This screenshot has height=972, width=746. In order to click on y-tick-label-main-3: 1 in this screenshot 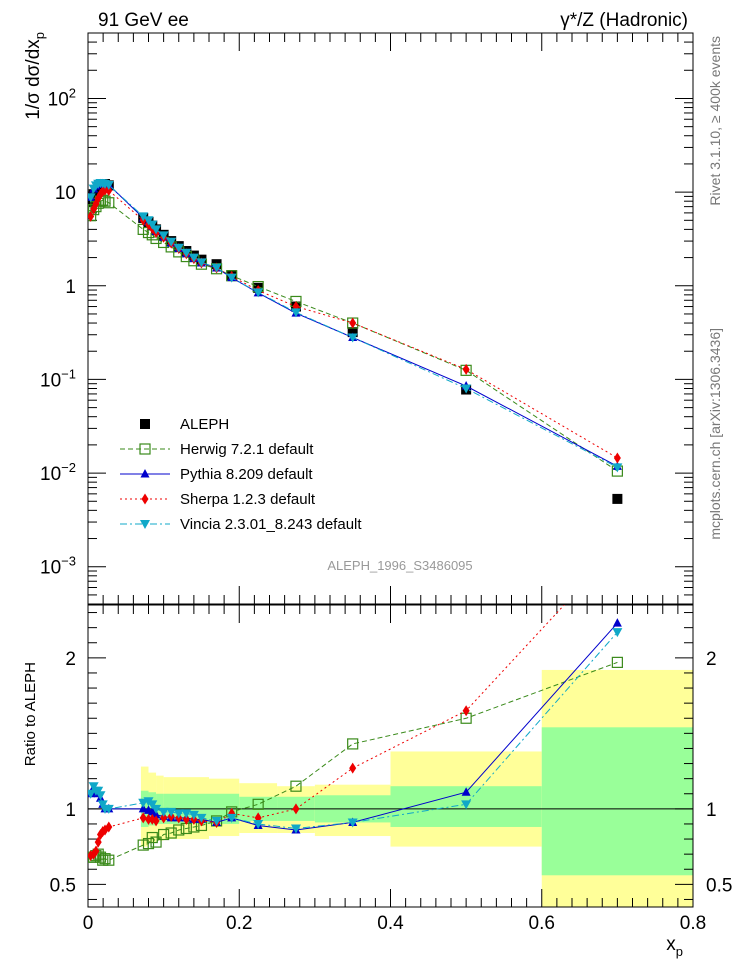, I will do `click(70, 287)`.